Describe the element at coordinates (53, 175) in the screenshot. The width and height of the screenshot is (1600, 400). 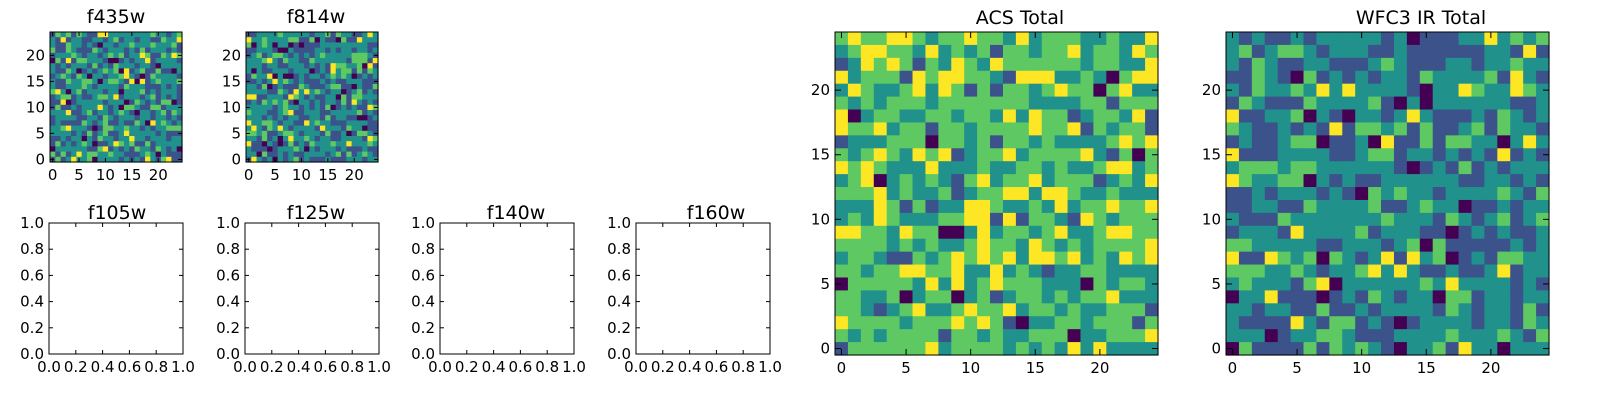
I see `x-tick-label: 0` at that location.